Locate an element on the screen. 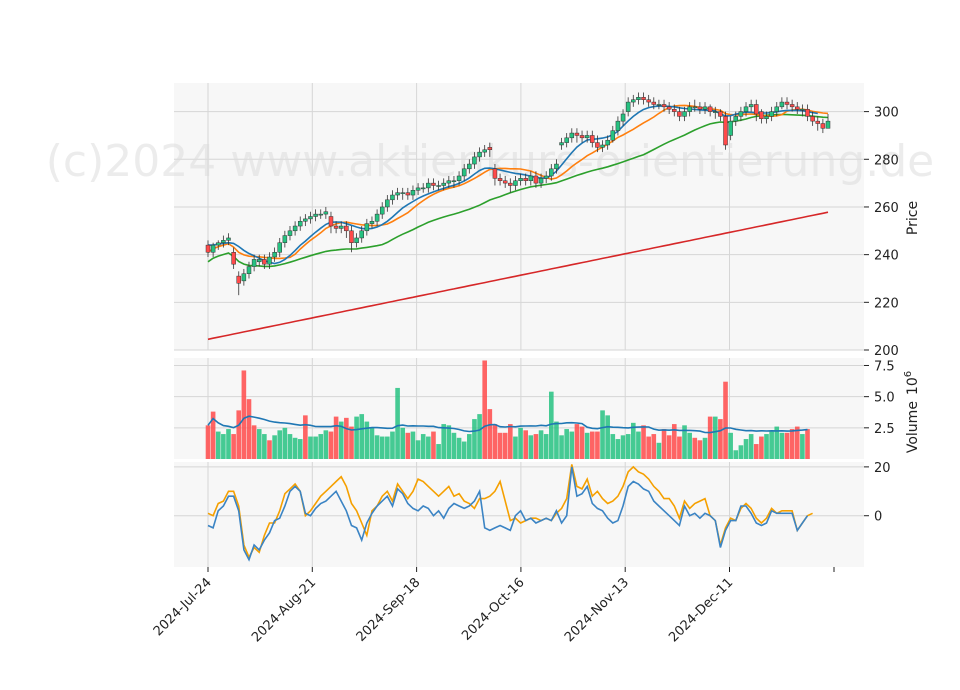 Image resolution: width=960 pixels, height=690 pixels. oscillator-line-b is located at coordinates (508, 514).